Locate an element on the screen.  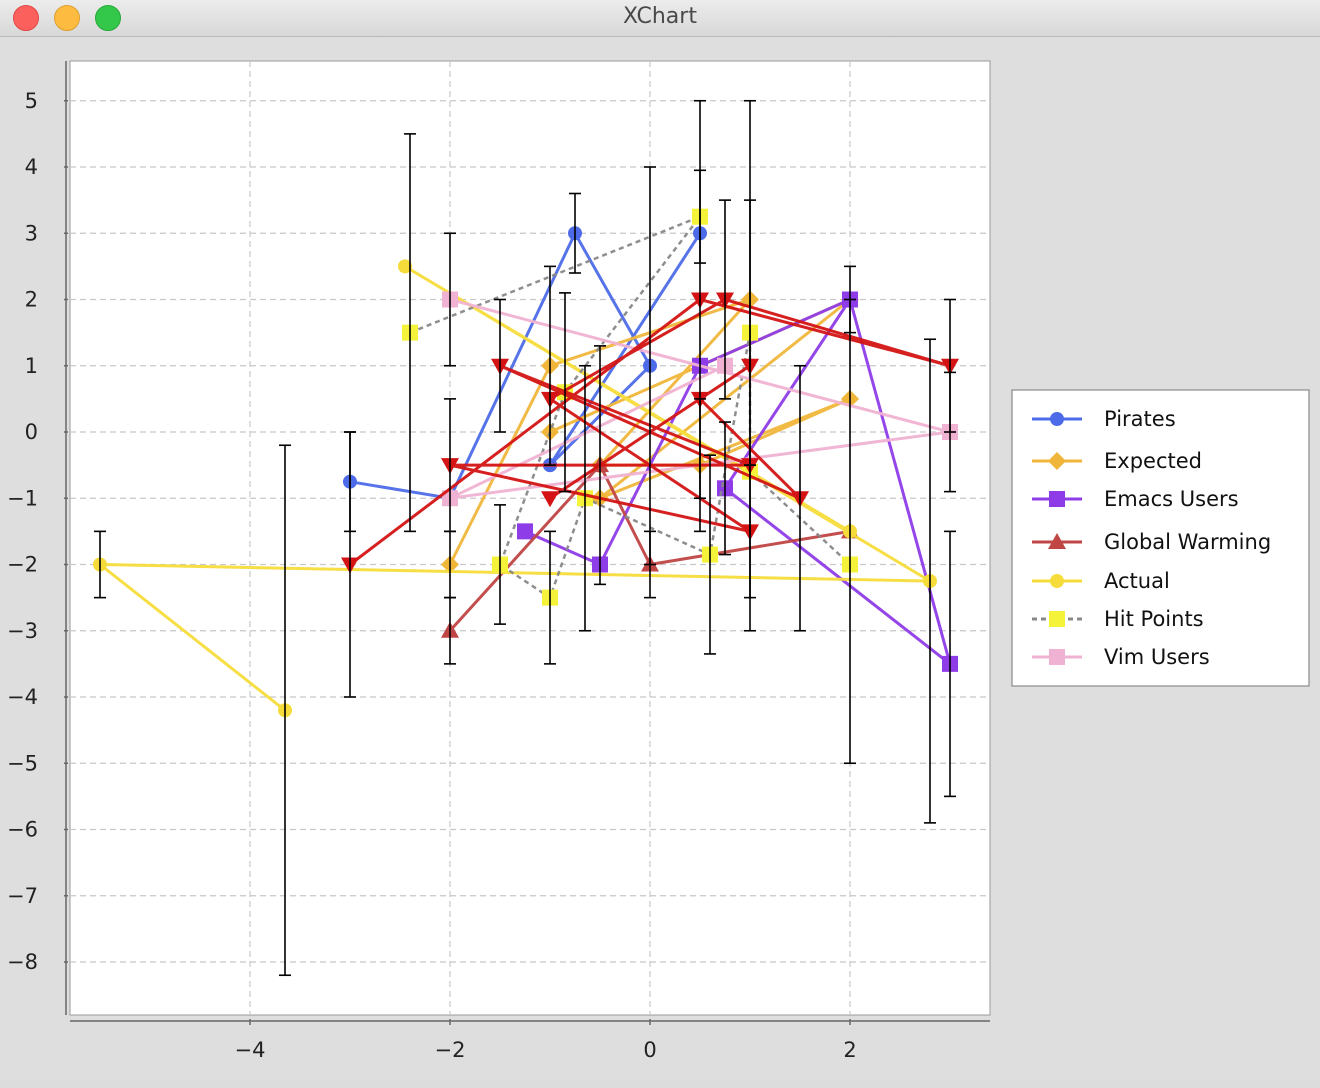
legend-item-expected: Expected is located at coordinates (1117, 461).